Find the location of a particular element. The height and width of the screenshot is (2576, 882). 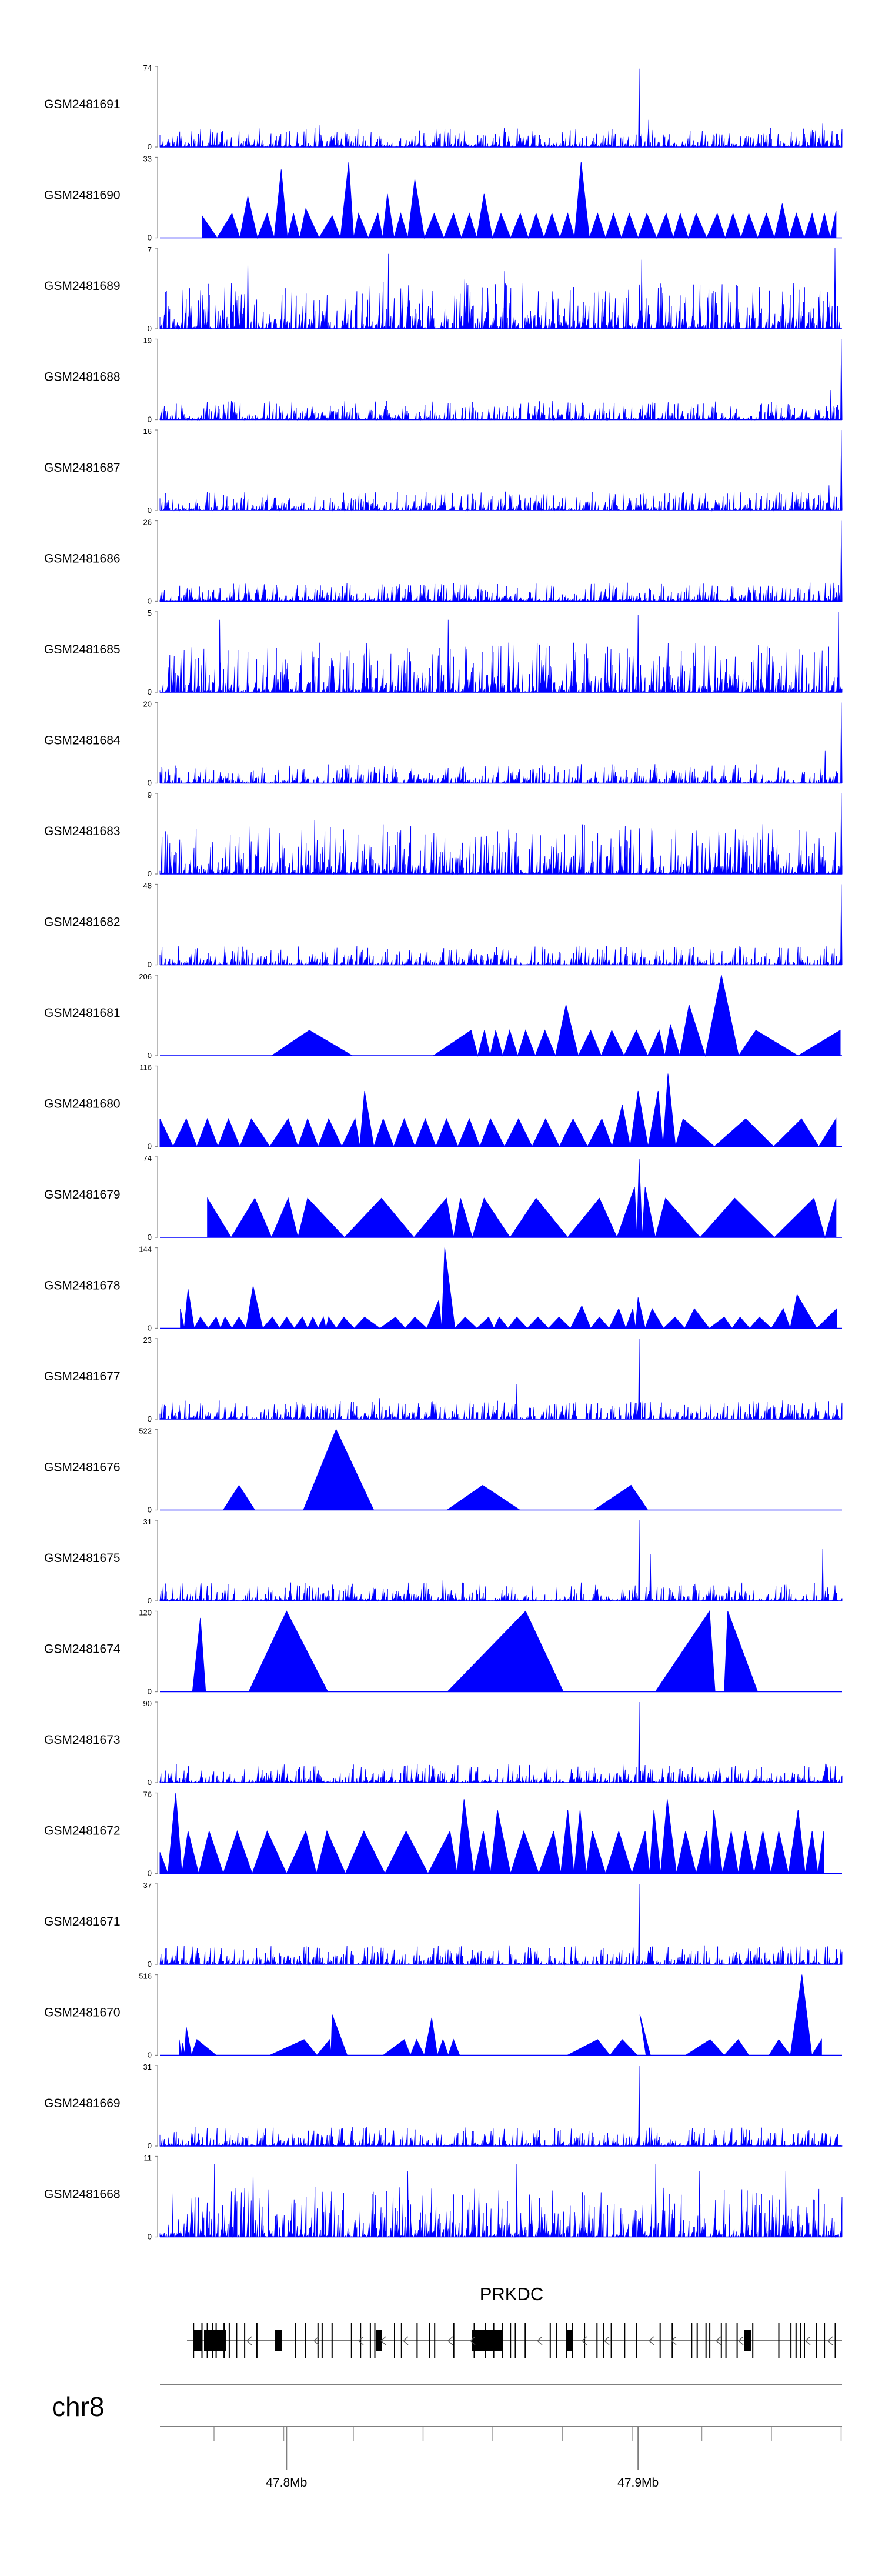

axis-tick-label: 47.8Mb is located at coordinates (286, 2483).